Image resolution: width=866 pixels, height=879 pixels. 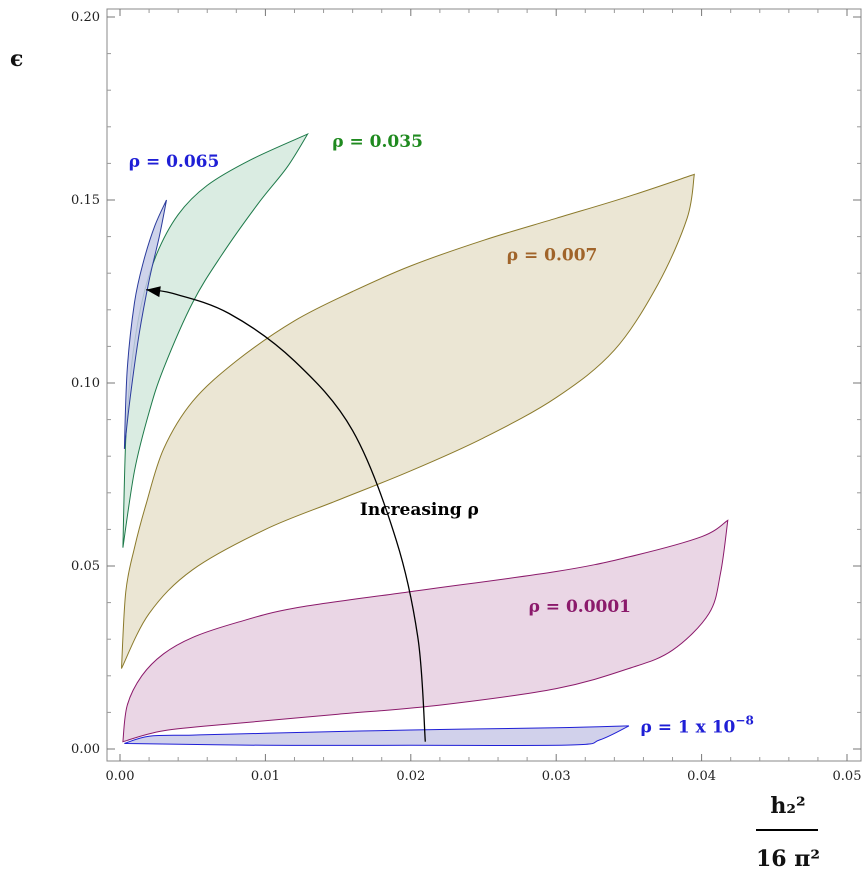 I want to click on x-tick-label: 0.03, so click(x=556, y=776).